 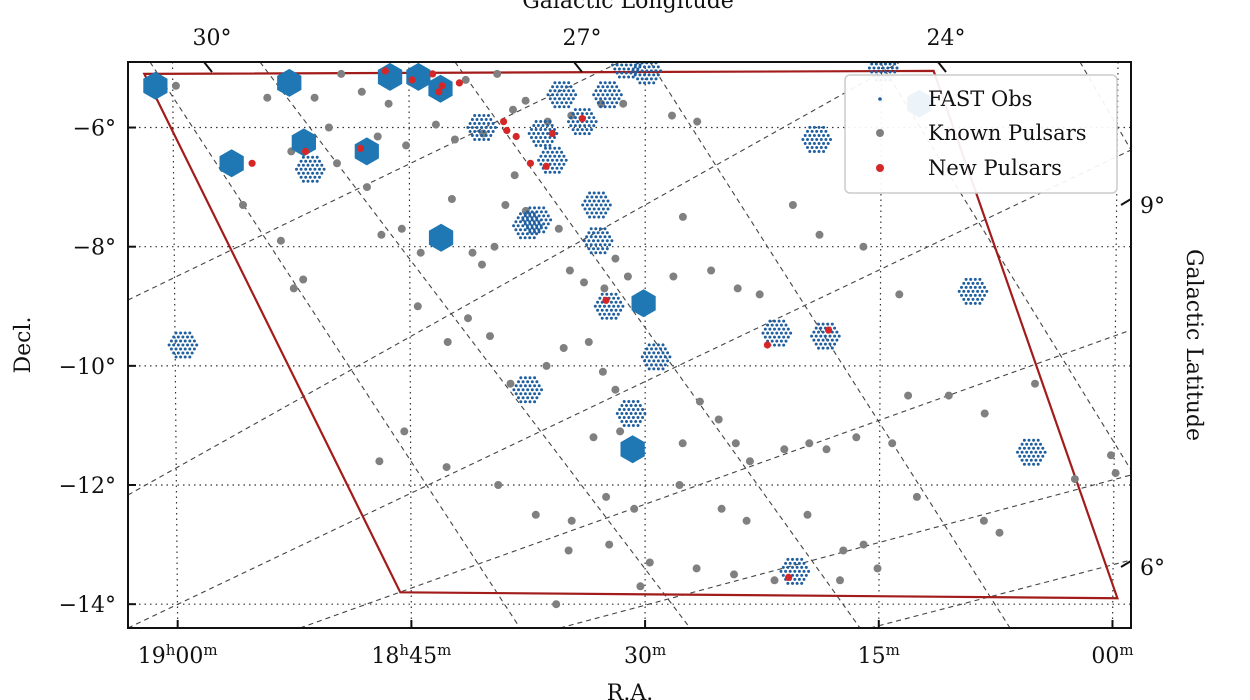 I want to click on new-pulsar-point, so click(x=507, y=130).